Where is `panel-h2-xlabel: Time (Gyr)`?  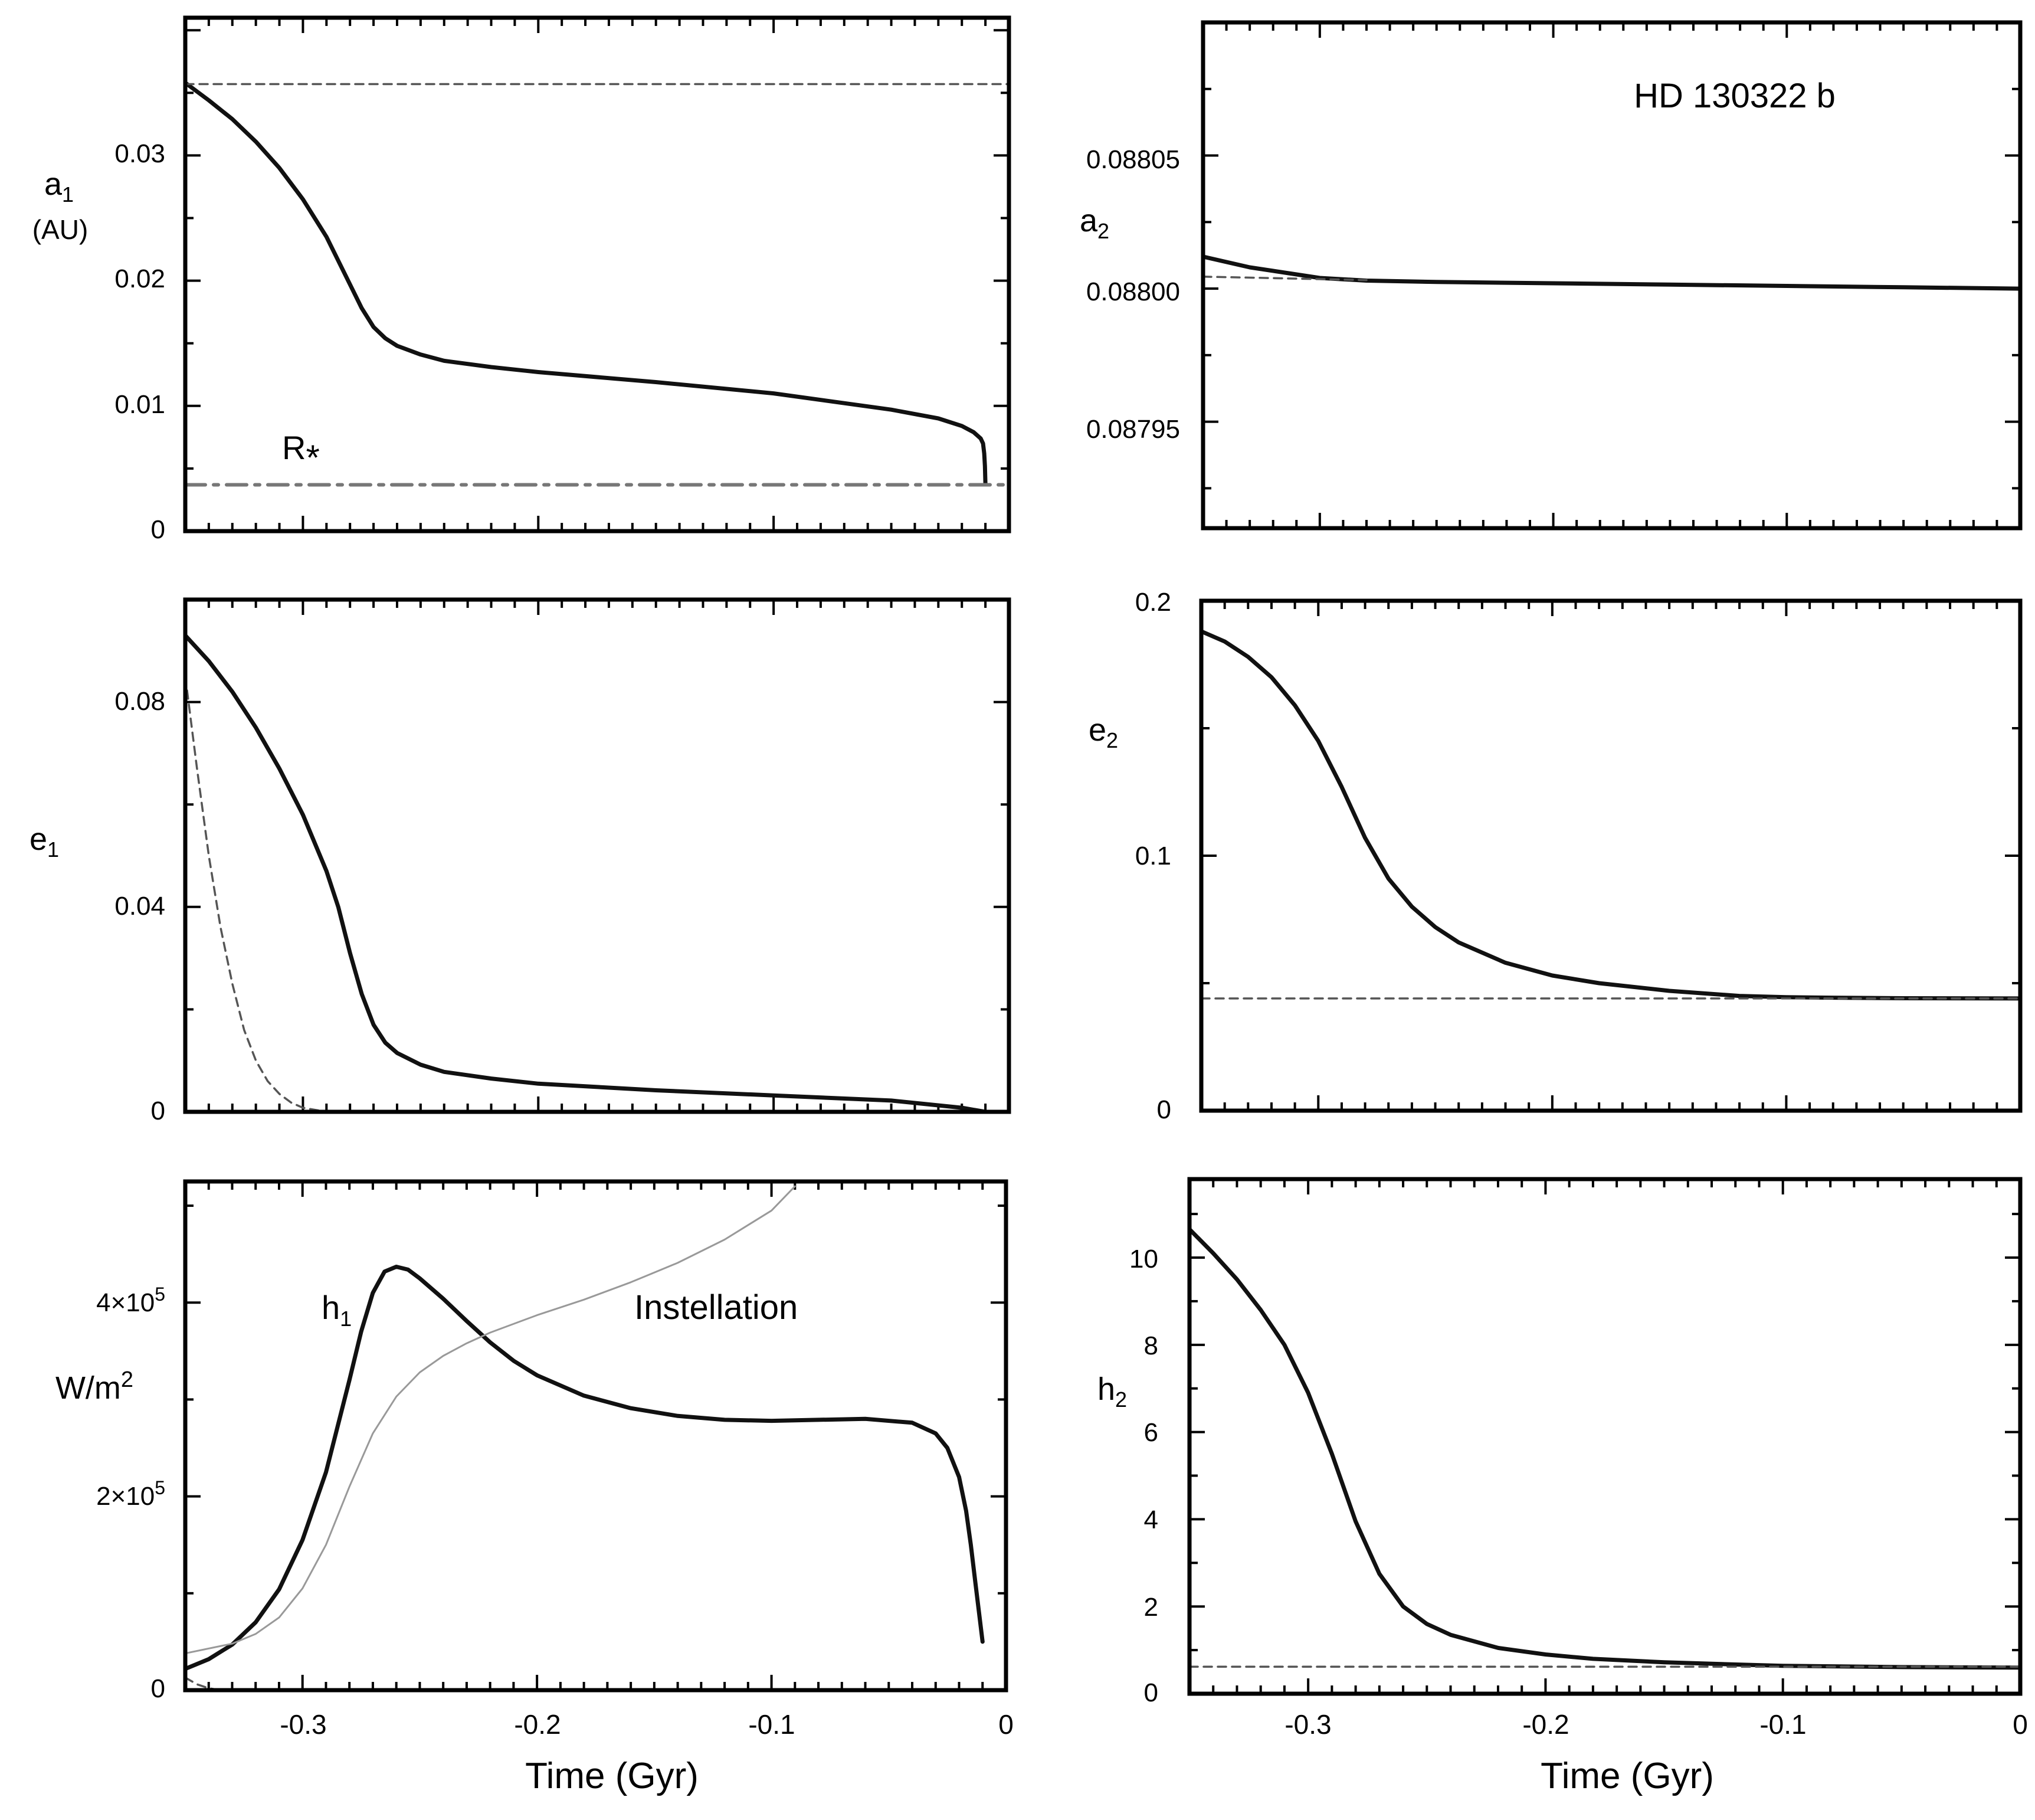
panel-h2-xlabel: Time (Gyr) is located at coordinates (1627, 1776).